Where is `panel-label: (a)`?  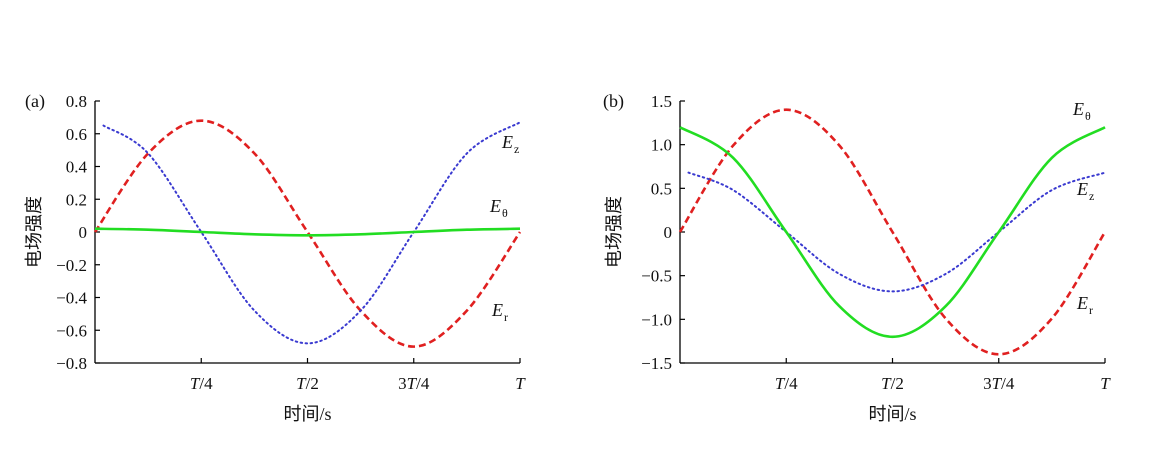 panel-label: (a) is located at coordinates (35, 101).